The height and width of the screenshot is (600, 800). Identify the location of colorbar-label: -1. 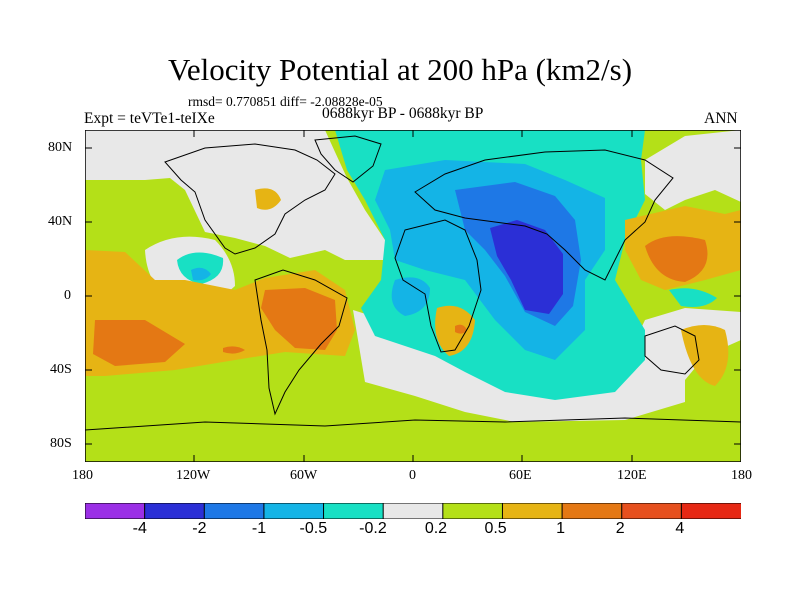
(259, 528).